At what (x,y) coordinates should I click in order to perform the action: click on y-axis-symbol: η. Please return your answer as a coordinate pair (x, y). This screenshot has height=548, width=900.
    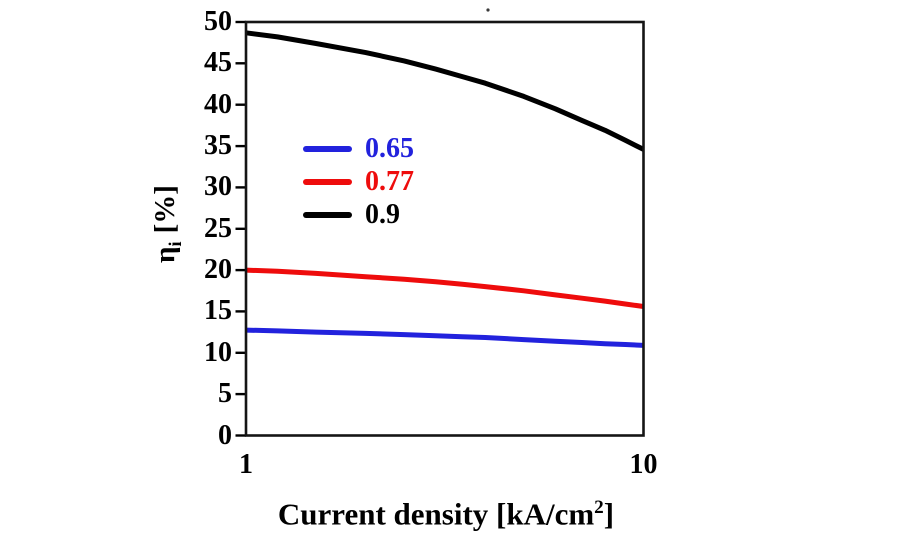
    Looking at the image, I should click on (165, 254).